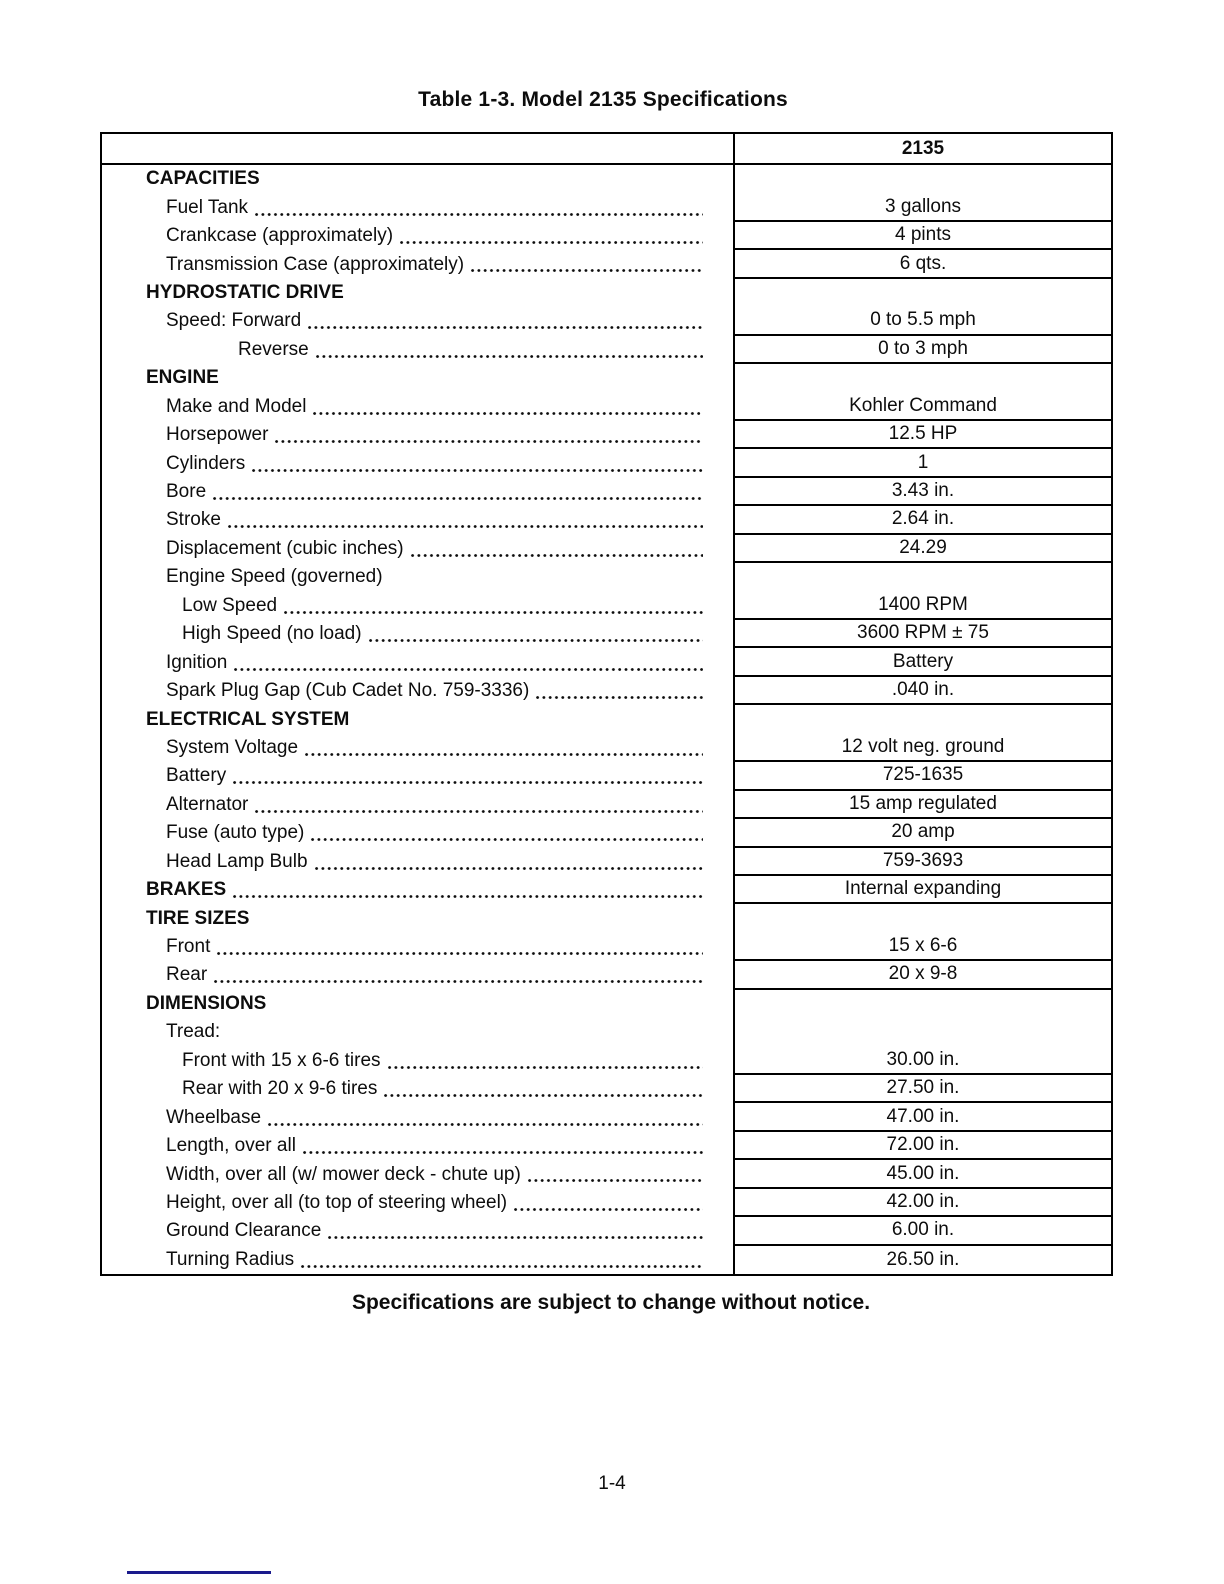  I want to click on spec-value-cell: 45.00 in., so click(922, 1174).